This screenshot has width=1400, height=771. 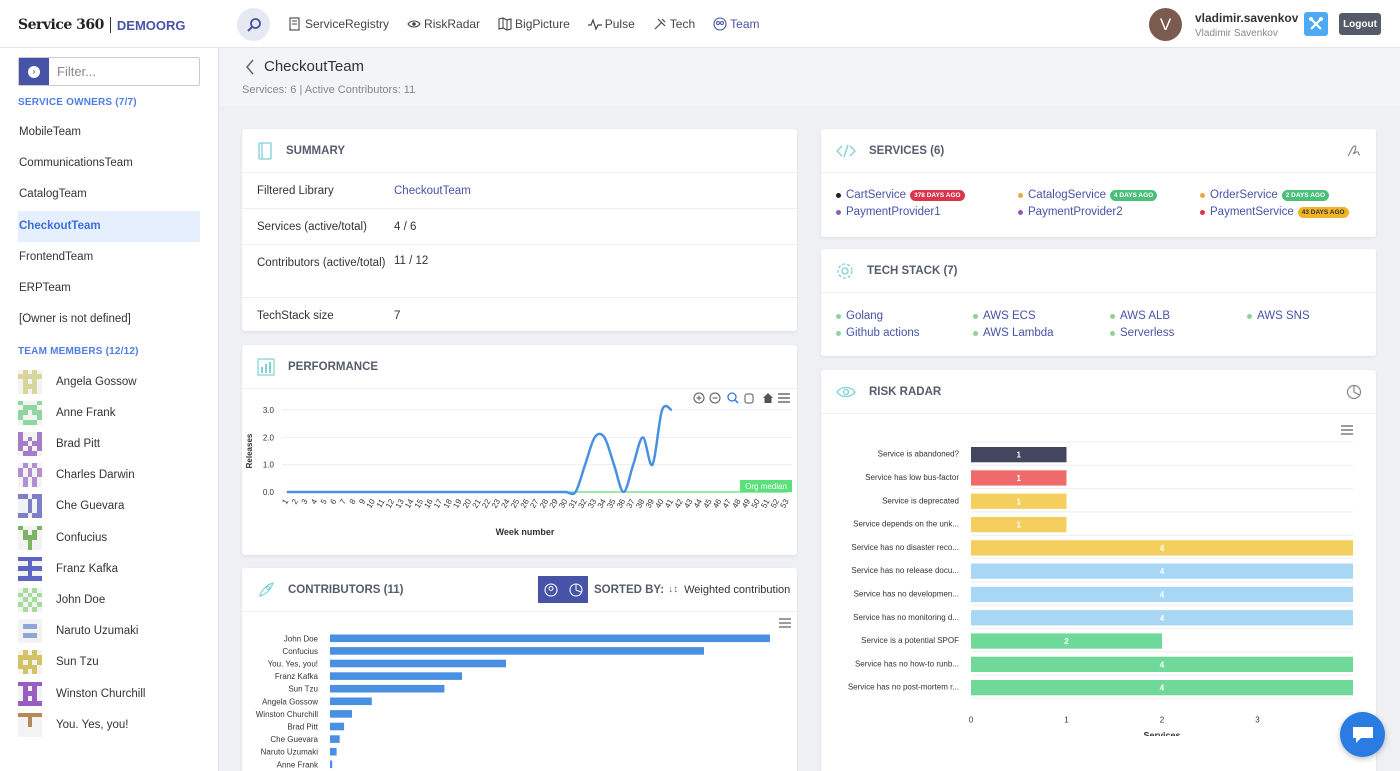 I want to click on filter-toggle-button: ›, so click(x=34, y=71).